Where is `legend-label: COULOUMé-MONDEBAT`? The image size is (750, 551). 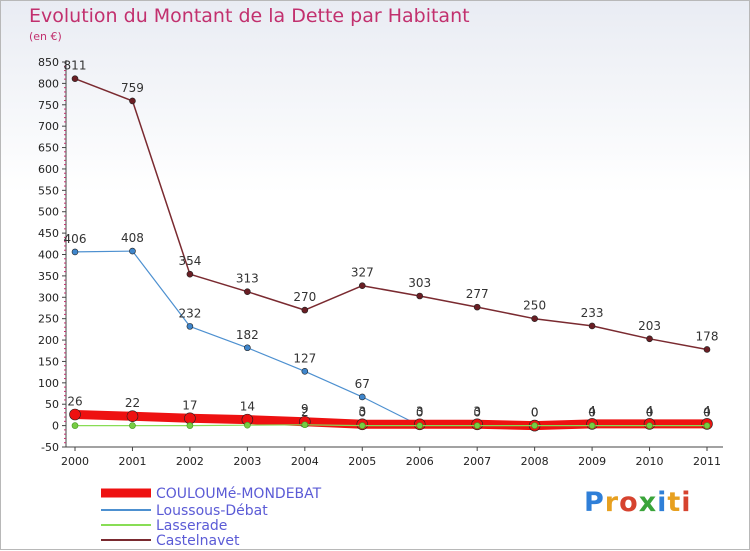
legend-label: COULOUMé-MONDEBAT is located at coordinates (239, 494).